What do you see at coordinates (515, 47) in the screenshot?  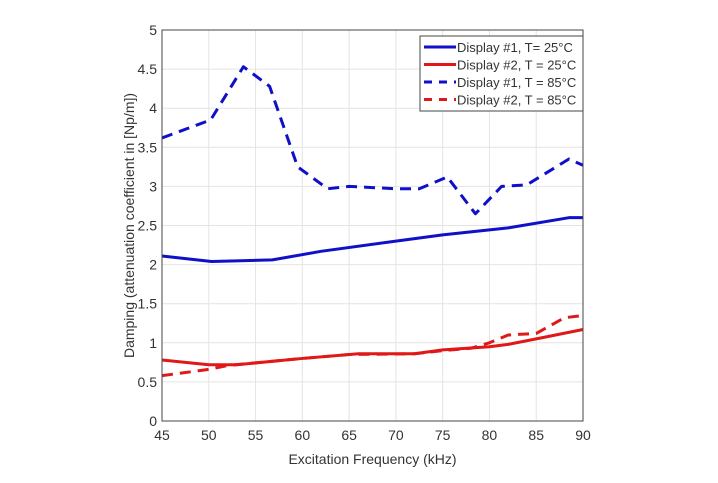 I see `legend-label: Display #1, T= 25°C` at bounding box center [515, 47].